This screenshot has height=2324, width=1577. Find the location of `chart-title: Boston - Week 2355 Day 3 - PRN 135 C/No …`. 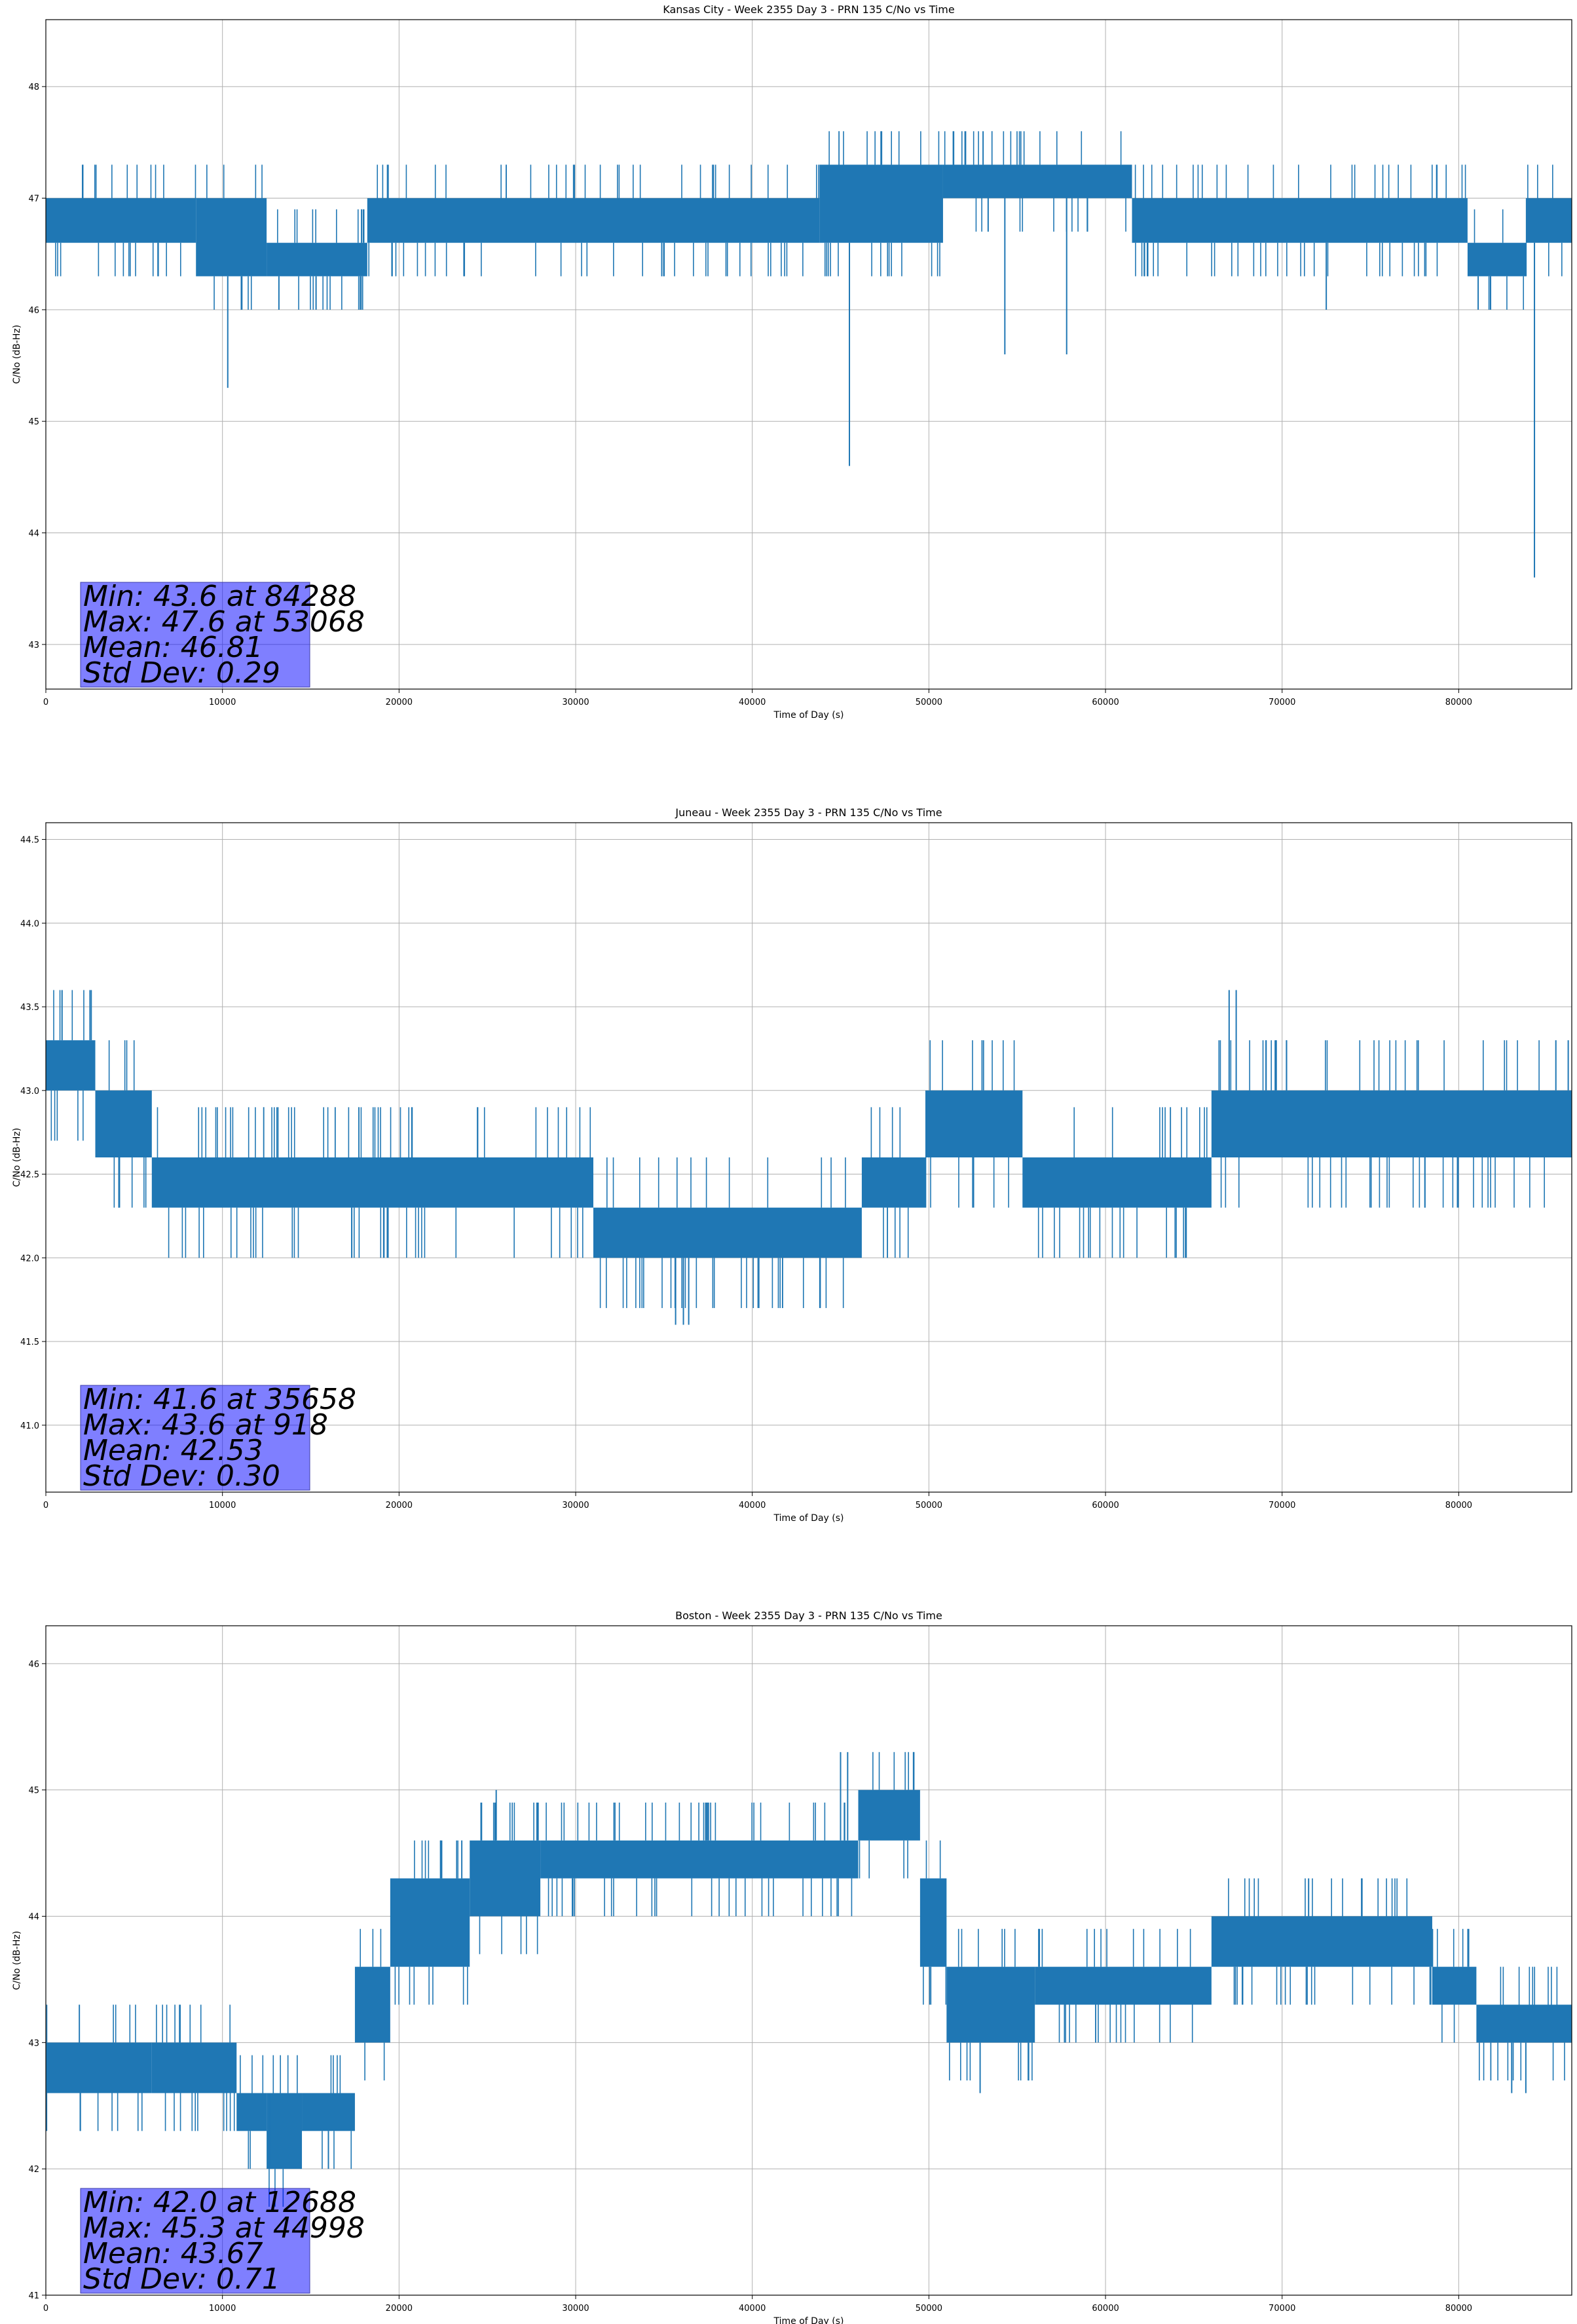

chart-title: Boston - Week 2355 Day 3 - PRN 135 C/No … is located at coordinates (808, 1615).